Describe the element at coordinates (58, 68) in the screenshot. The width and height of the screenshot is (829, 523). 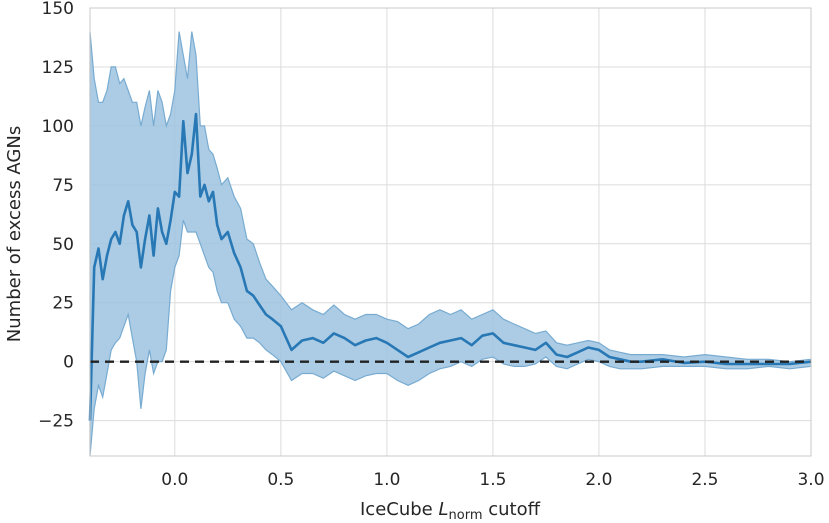
I see `y-tick-label: 125` at that location.